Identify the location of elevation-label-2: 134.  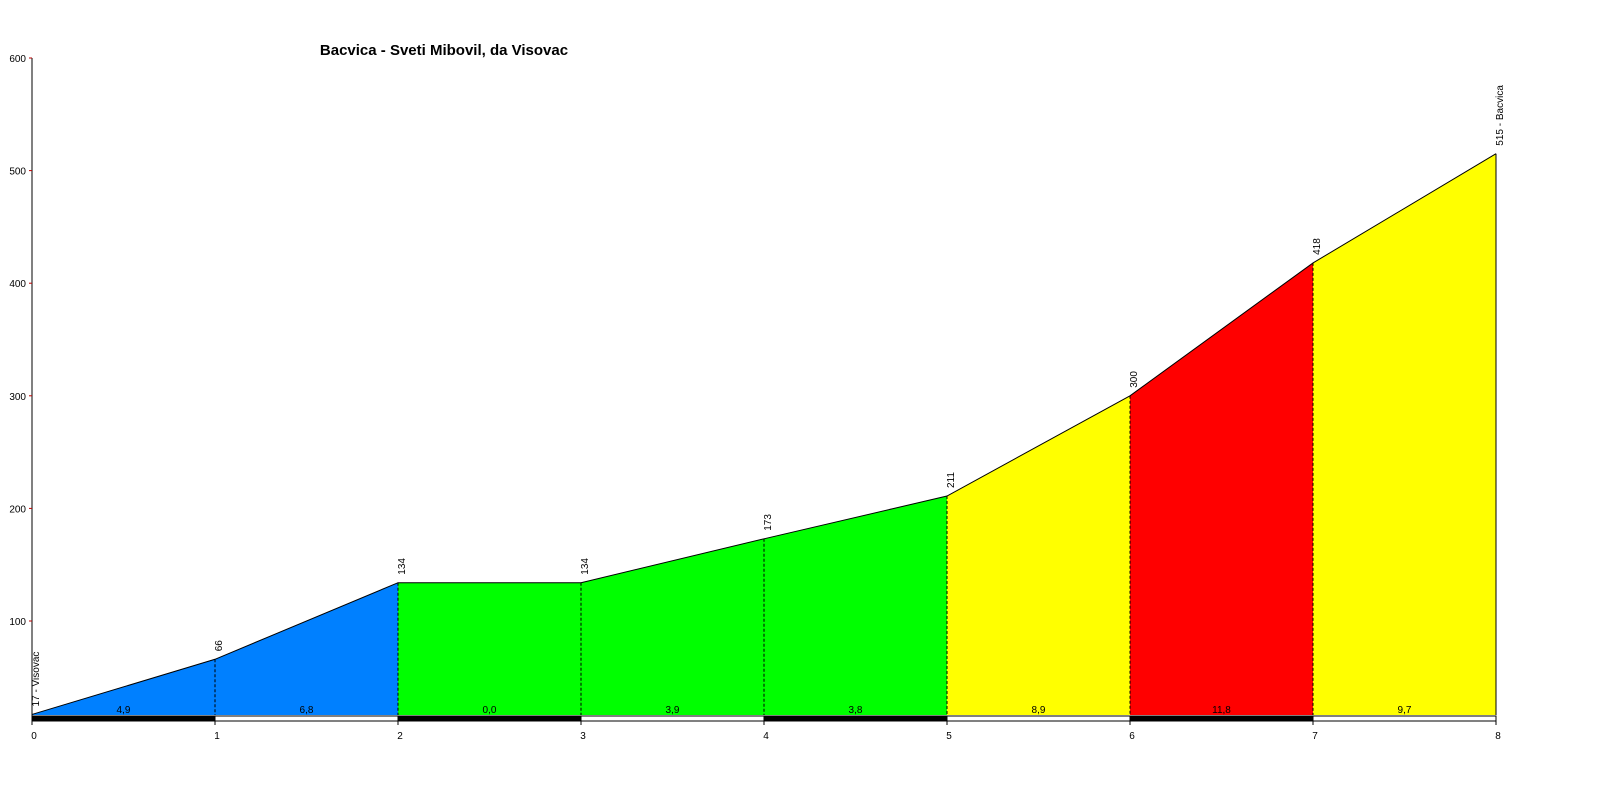
(402, 566).